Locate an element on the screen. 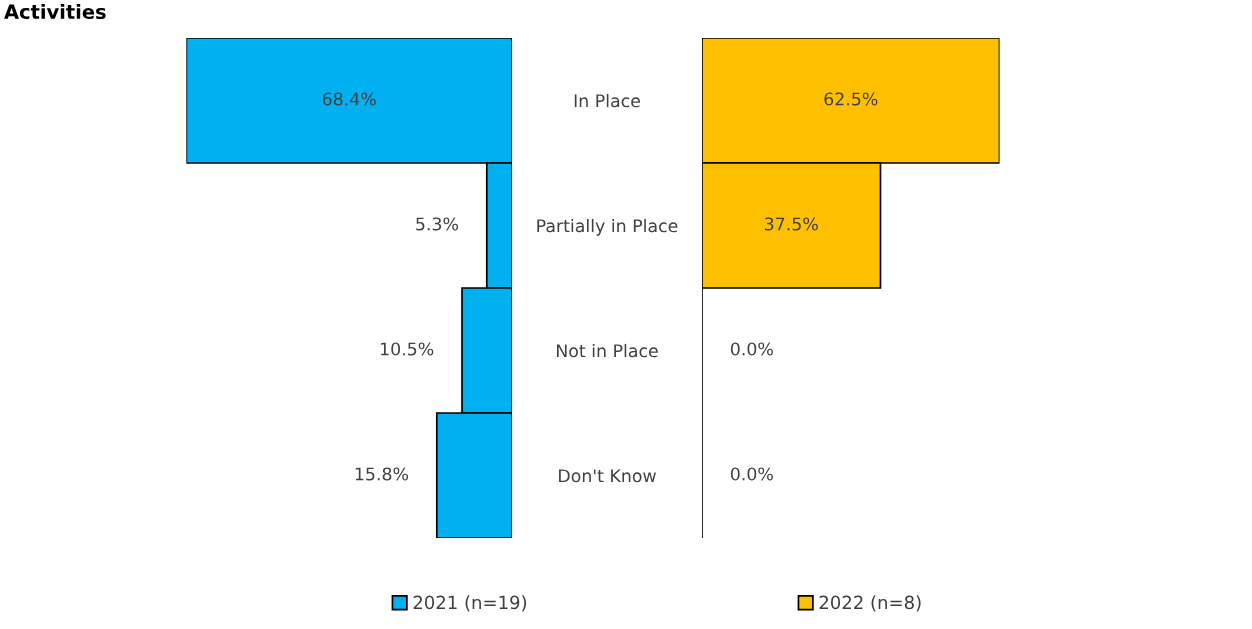  y-tick-label: In Place is located at coordinates (607, 100).